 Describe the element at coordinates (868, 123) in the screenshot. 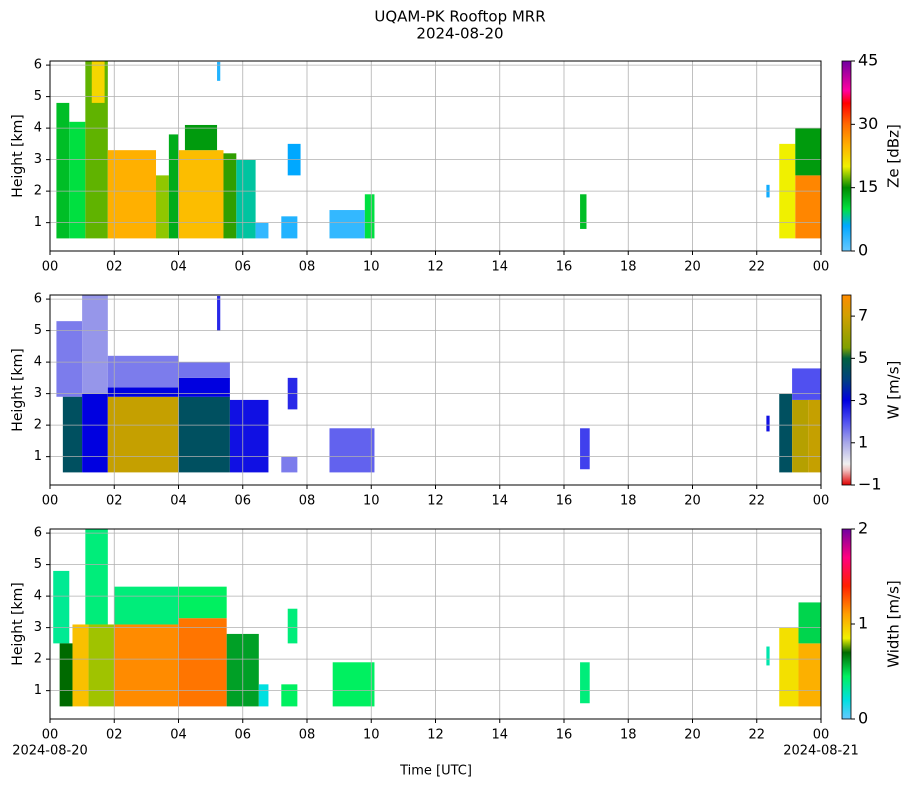

I see `colorbar-tick-label: 30` at that location.